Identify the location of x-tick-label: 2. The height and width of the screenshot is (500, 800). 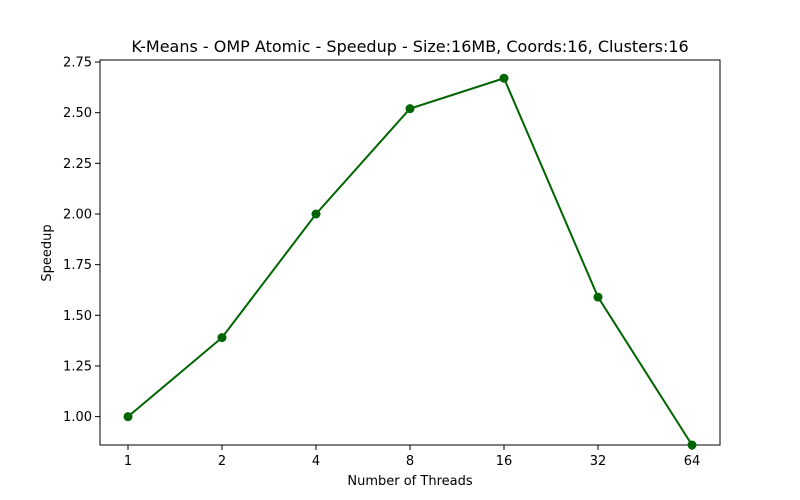
(222, 461).